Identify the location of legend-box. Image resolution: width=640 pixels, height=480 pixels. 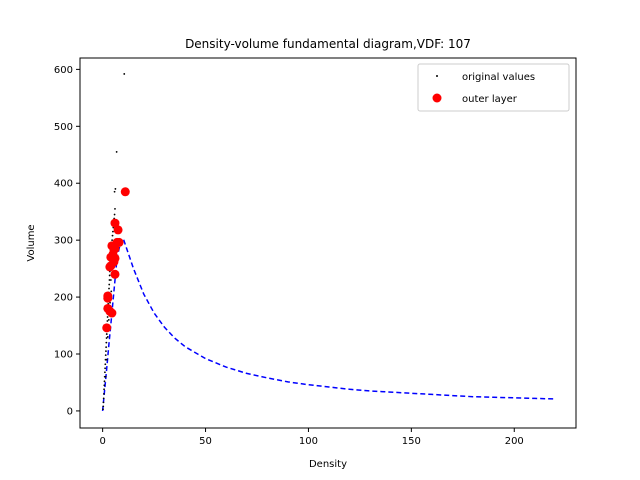
(493, 87).